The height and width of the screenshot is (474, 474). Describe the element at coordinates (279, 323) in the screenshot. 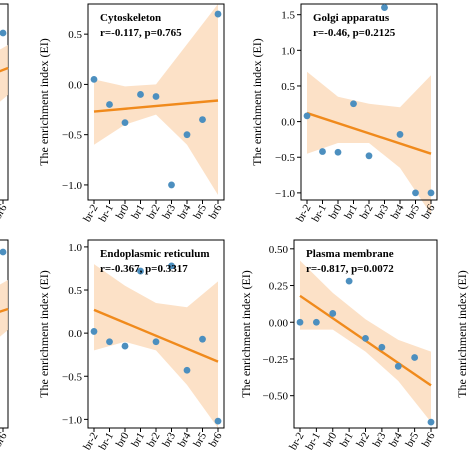

I see `y-tick-label: 0.00` at that location.